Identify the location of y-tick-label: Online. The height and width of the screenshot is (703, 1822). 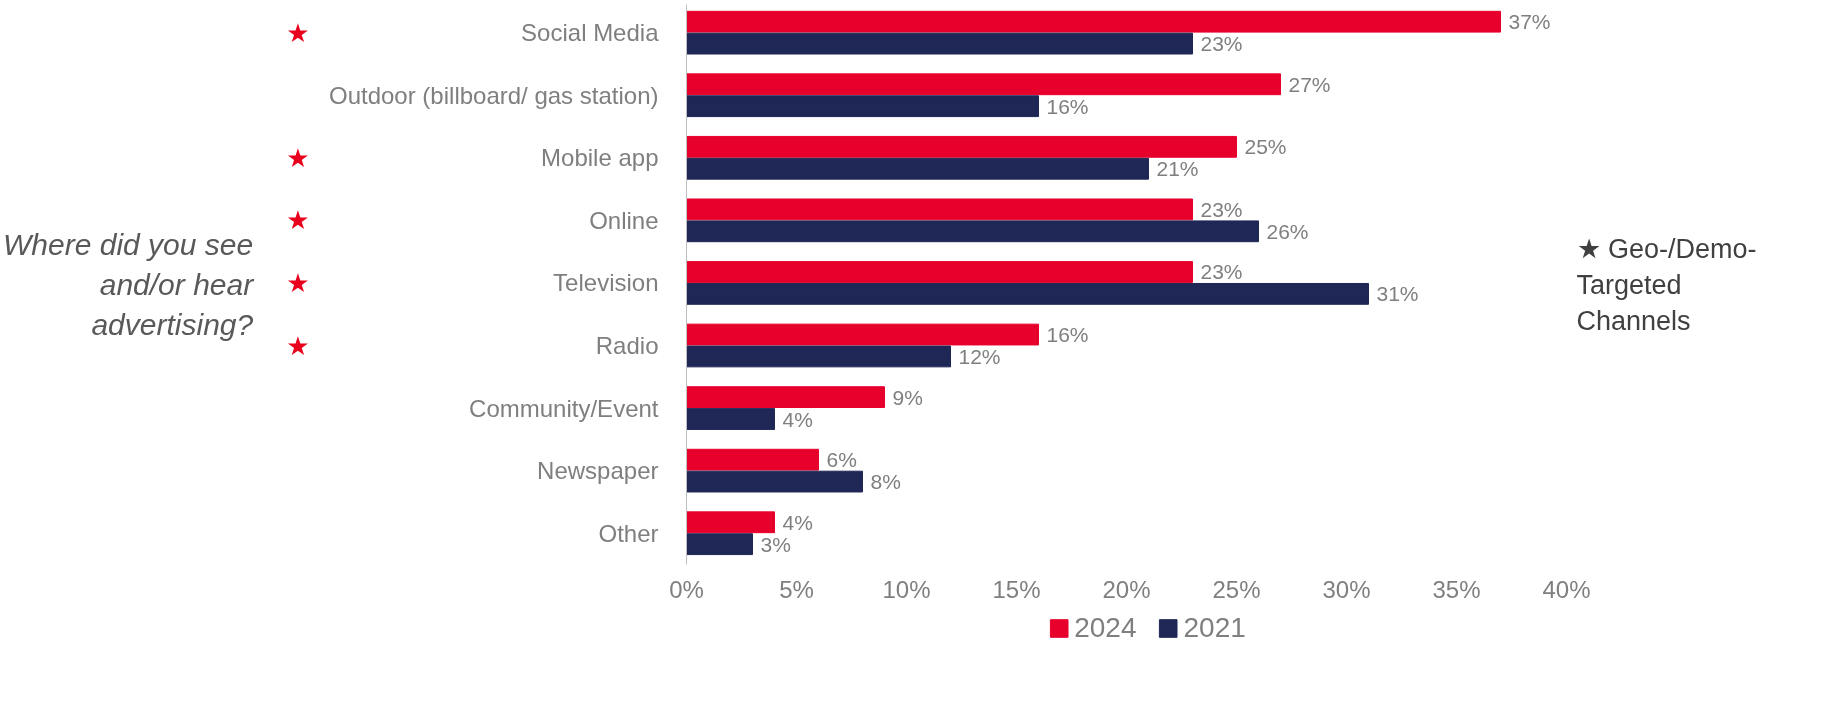
(624, 220).